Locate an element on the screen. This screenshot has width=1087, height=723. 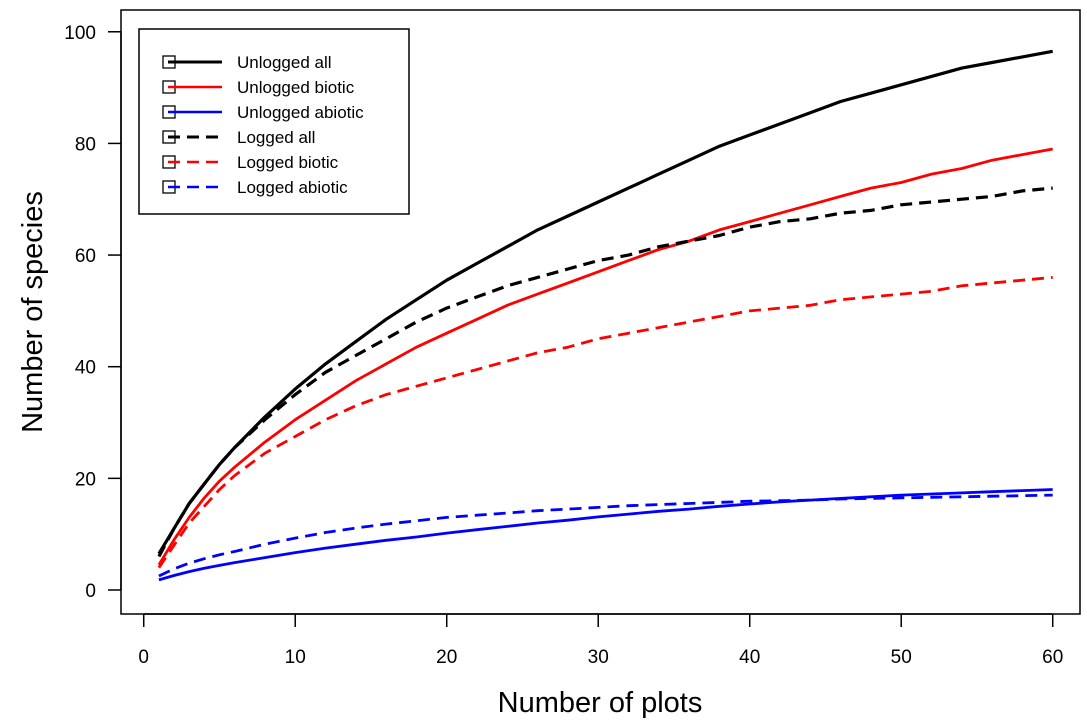
legend-label: Logged all is located at coordinates (276, 137).